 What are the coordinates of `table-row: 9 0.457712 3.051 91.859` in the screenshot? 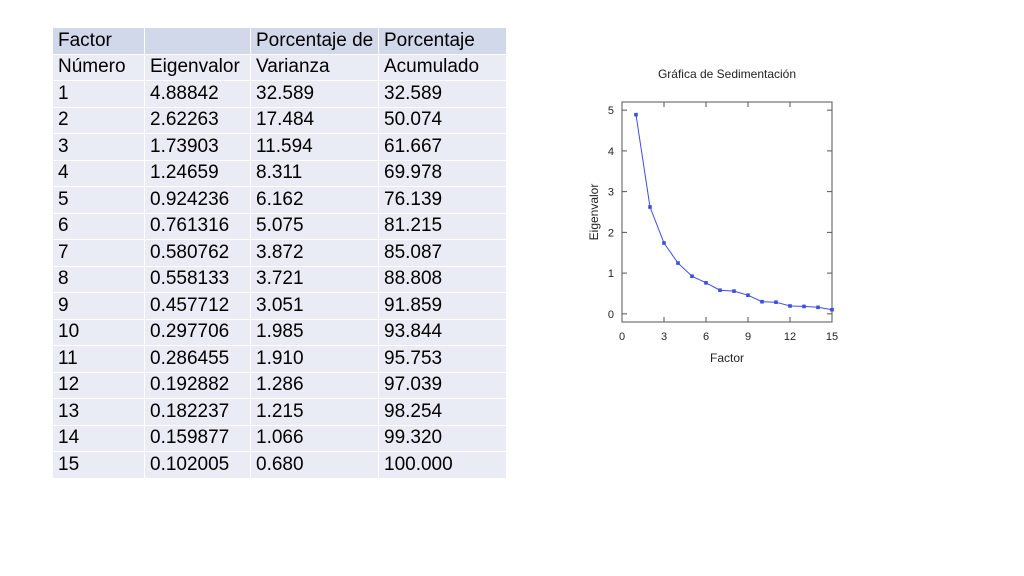 It's located at (279, 306).